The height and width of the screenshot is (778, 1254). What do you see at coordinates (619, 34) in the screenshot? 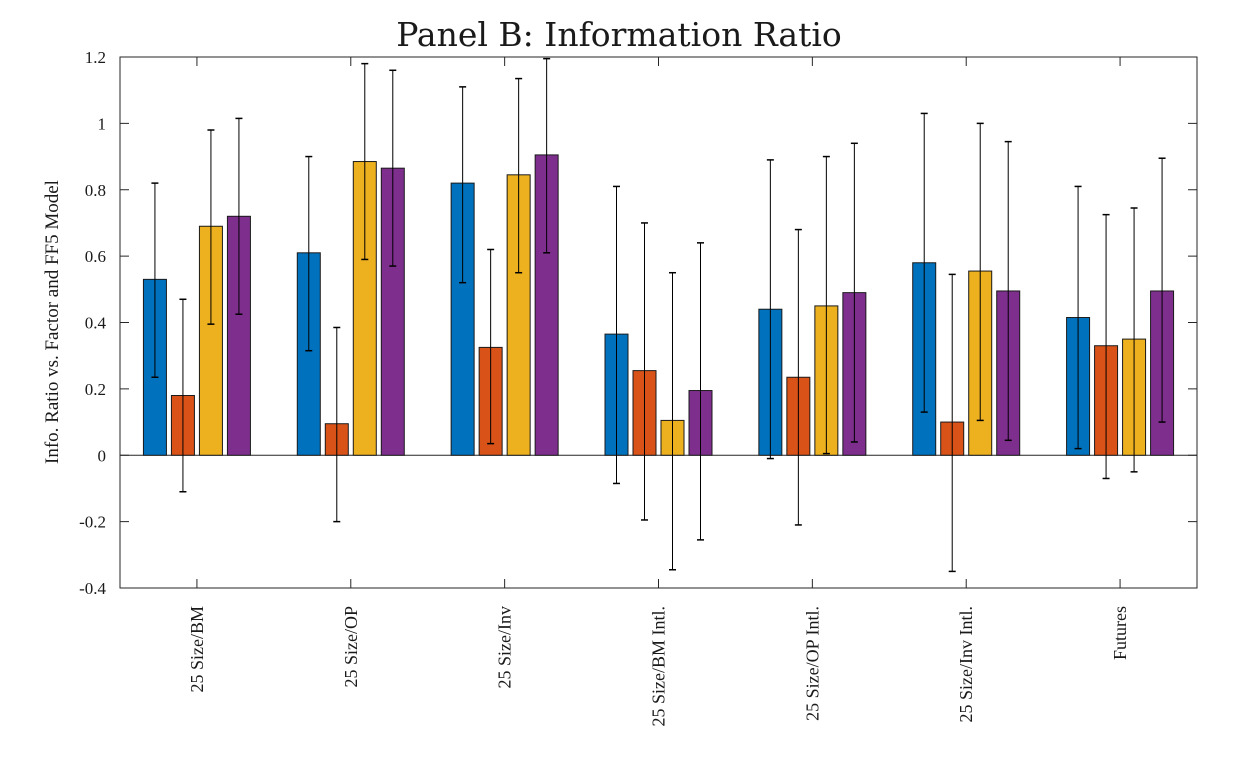
I see `chart-title: Panel B: Information Ratio` at bounding box center [619, 34].